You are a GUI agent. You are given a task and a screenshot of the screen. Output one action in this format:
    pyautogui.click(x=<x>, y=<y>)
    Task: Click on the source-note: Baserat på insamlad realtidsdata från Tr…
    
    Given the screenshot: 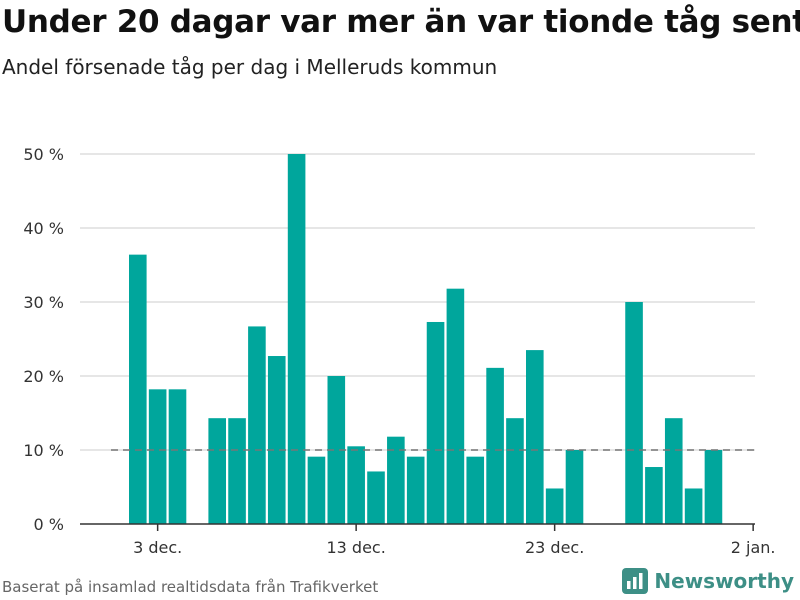 What is the action you would take?
    pyautogui.click(x=190, y=587)
    